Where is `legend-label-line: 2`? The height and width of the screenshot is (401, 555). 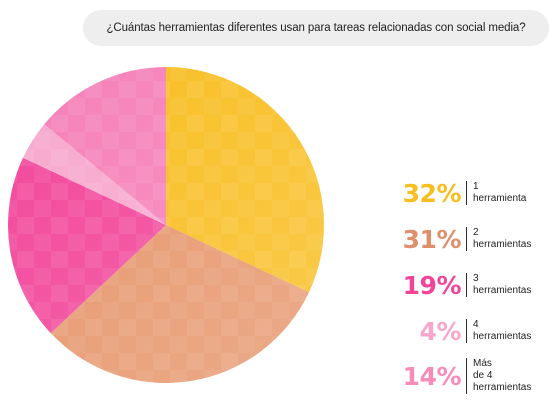
legend-label-line: 2 is located at coordinates (476, 232).